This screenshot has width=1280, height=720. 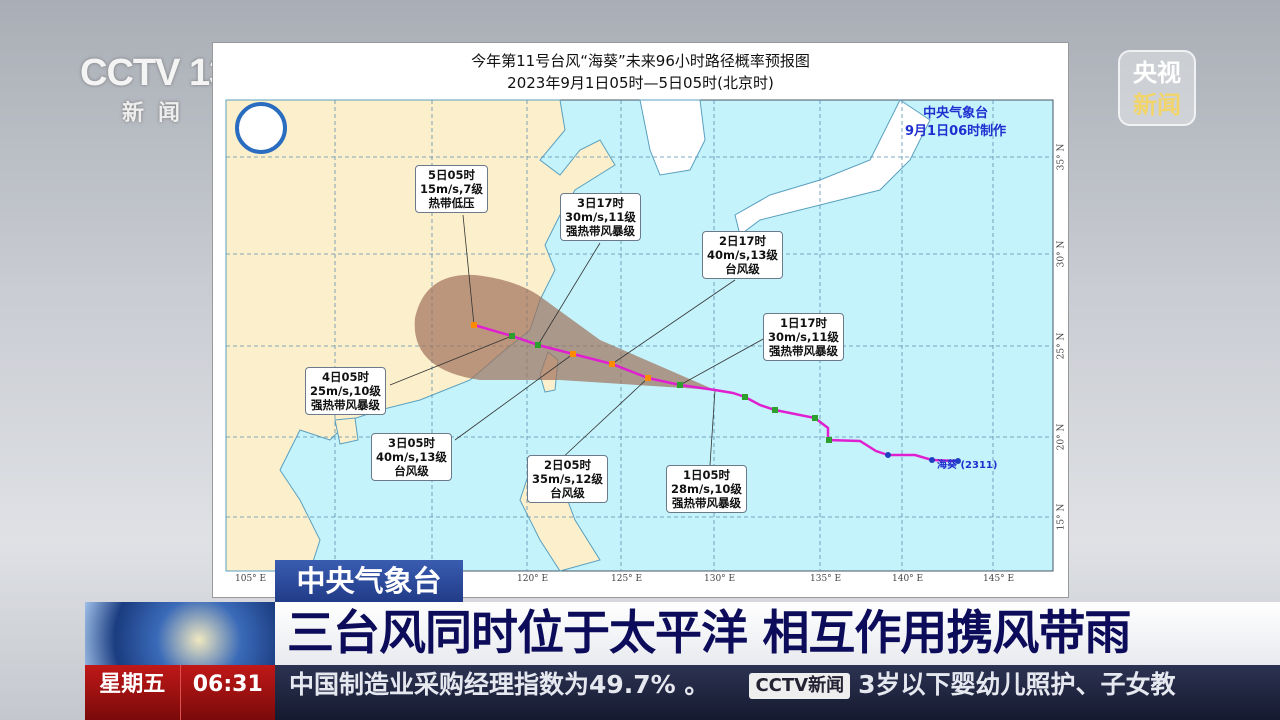 I want to click on forecast-label: 5日05时 15m/s,7级 热带低压, so click(x=451, y=189).